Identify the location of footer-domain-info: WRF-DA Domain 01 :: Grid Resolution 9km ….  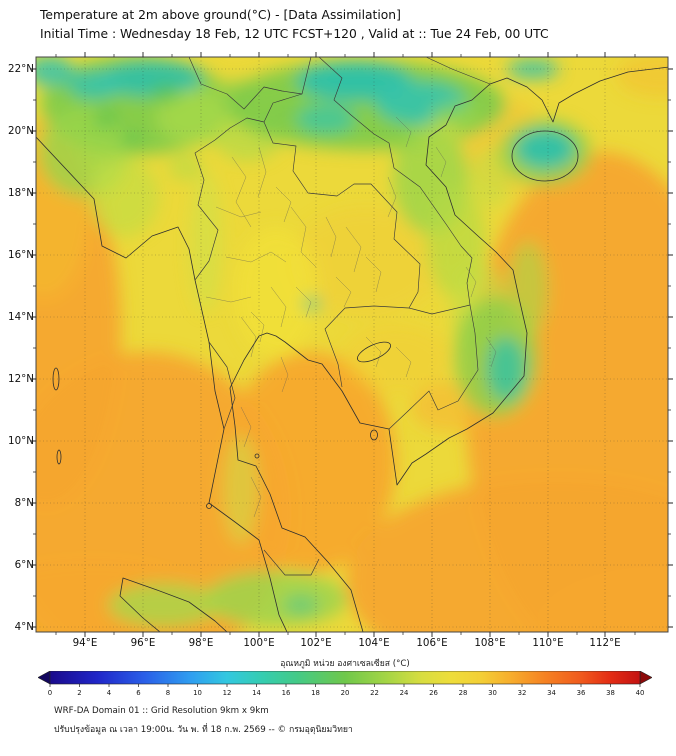
(161, 711).